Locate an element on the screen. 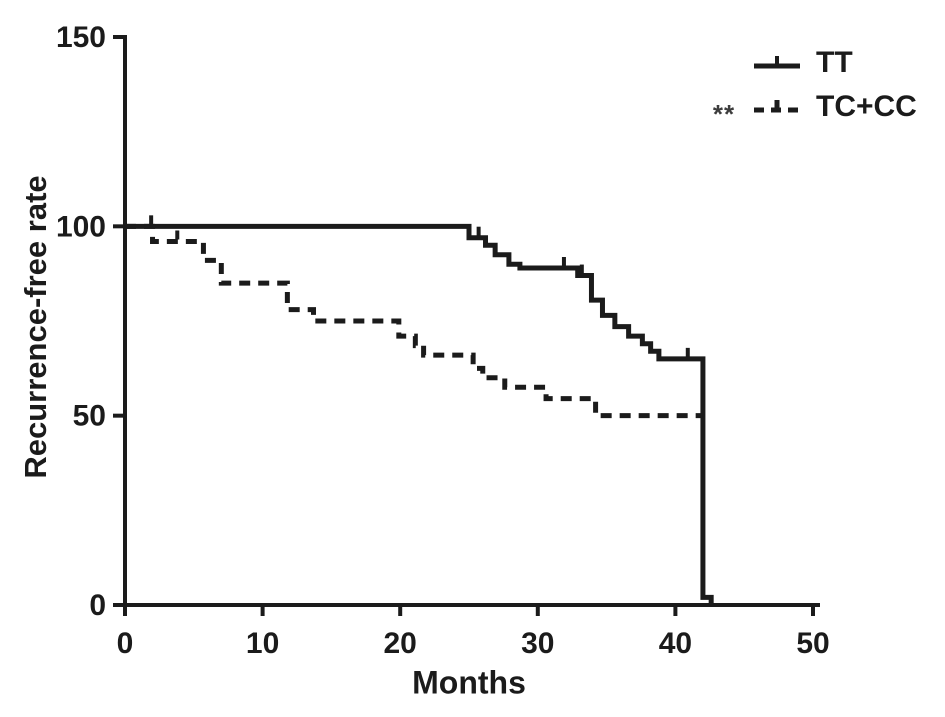  svg-text: 10 is located at coordinates (262, 643).